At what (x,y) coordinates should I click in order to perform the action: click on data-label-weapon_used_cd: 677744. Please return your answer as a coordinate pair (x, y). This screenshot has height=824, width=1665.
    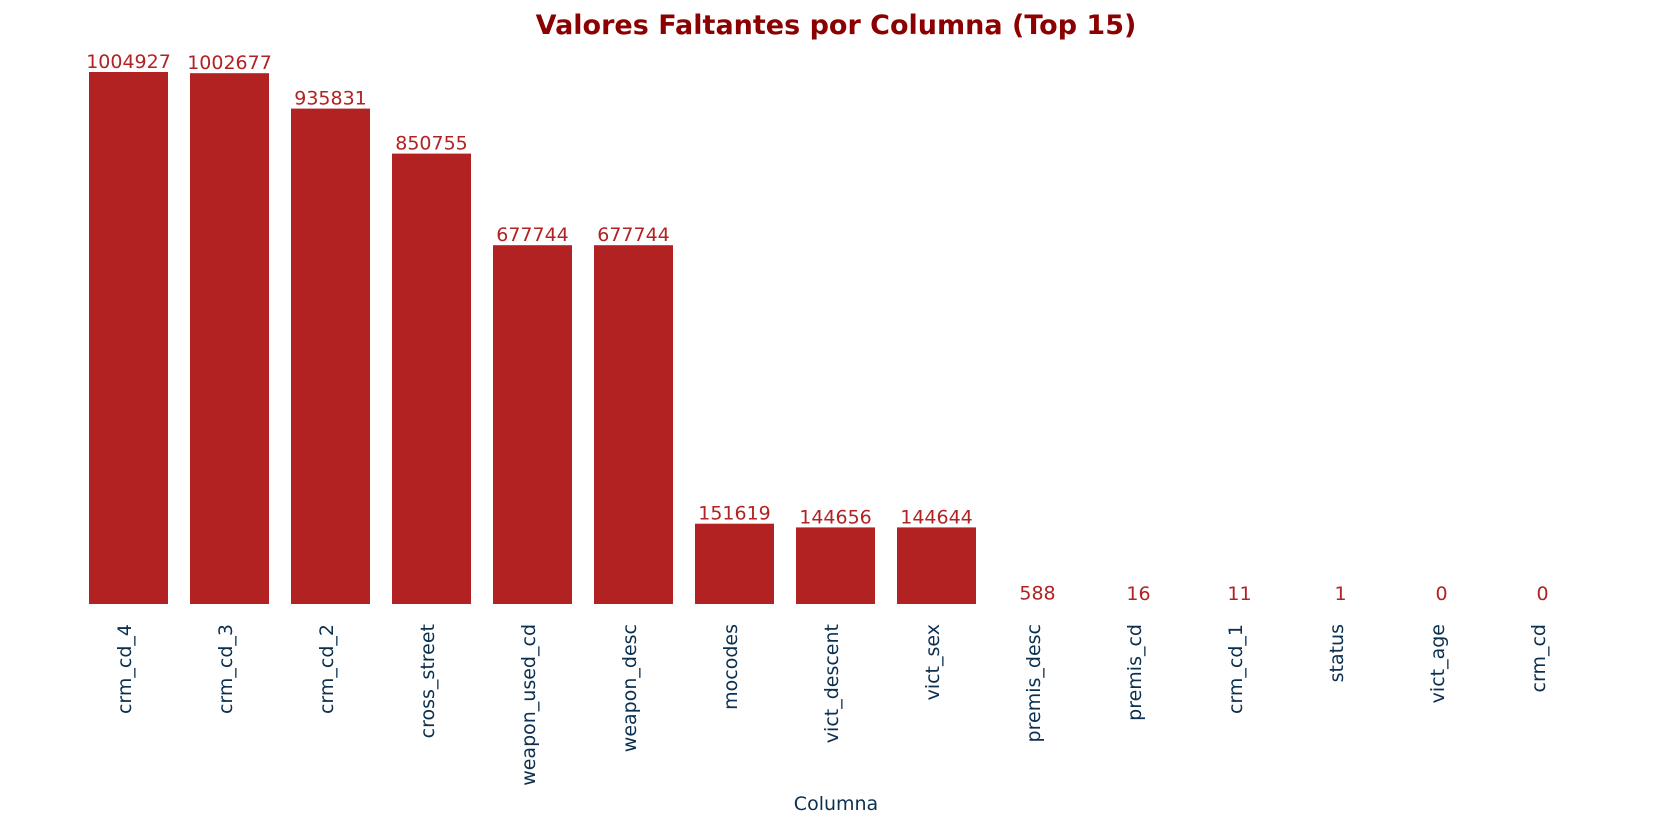
    Looking at the image, I should click on (532, 235).